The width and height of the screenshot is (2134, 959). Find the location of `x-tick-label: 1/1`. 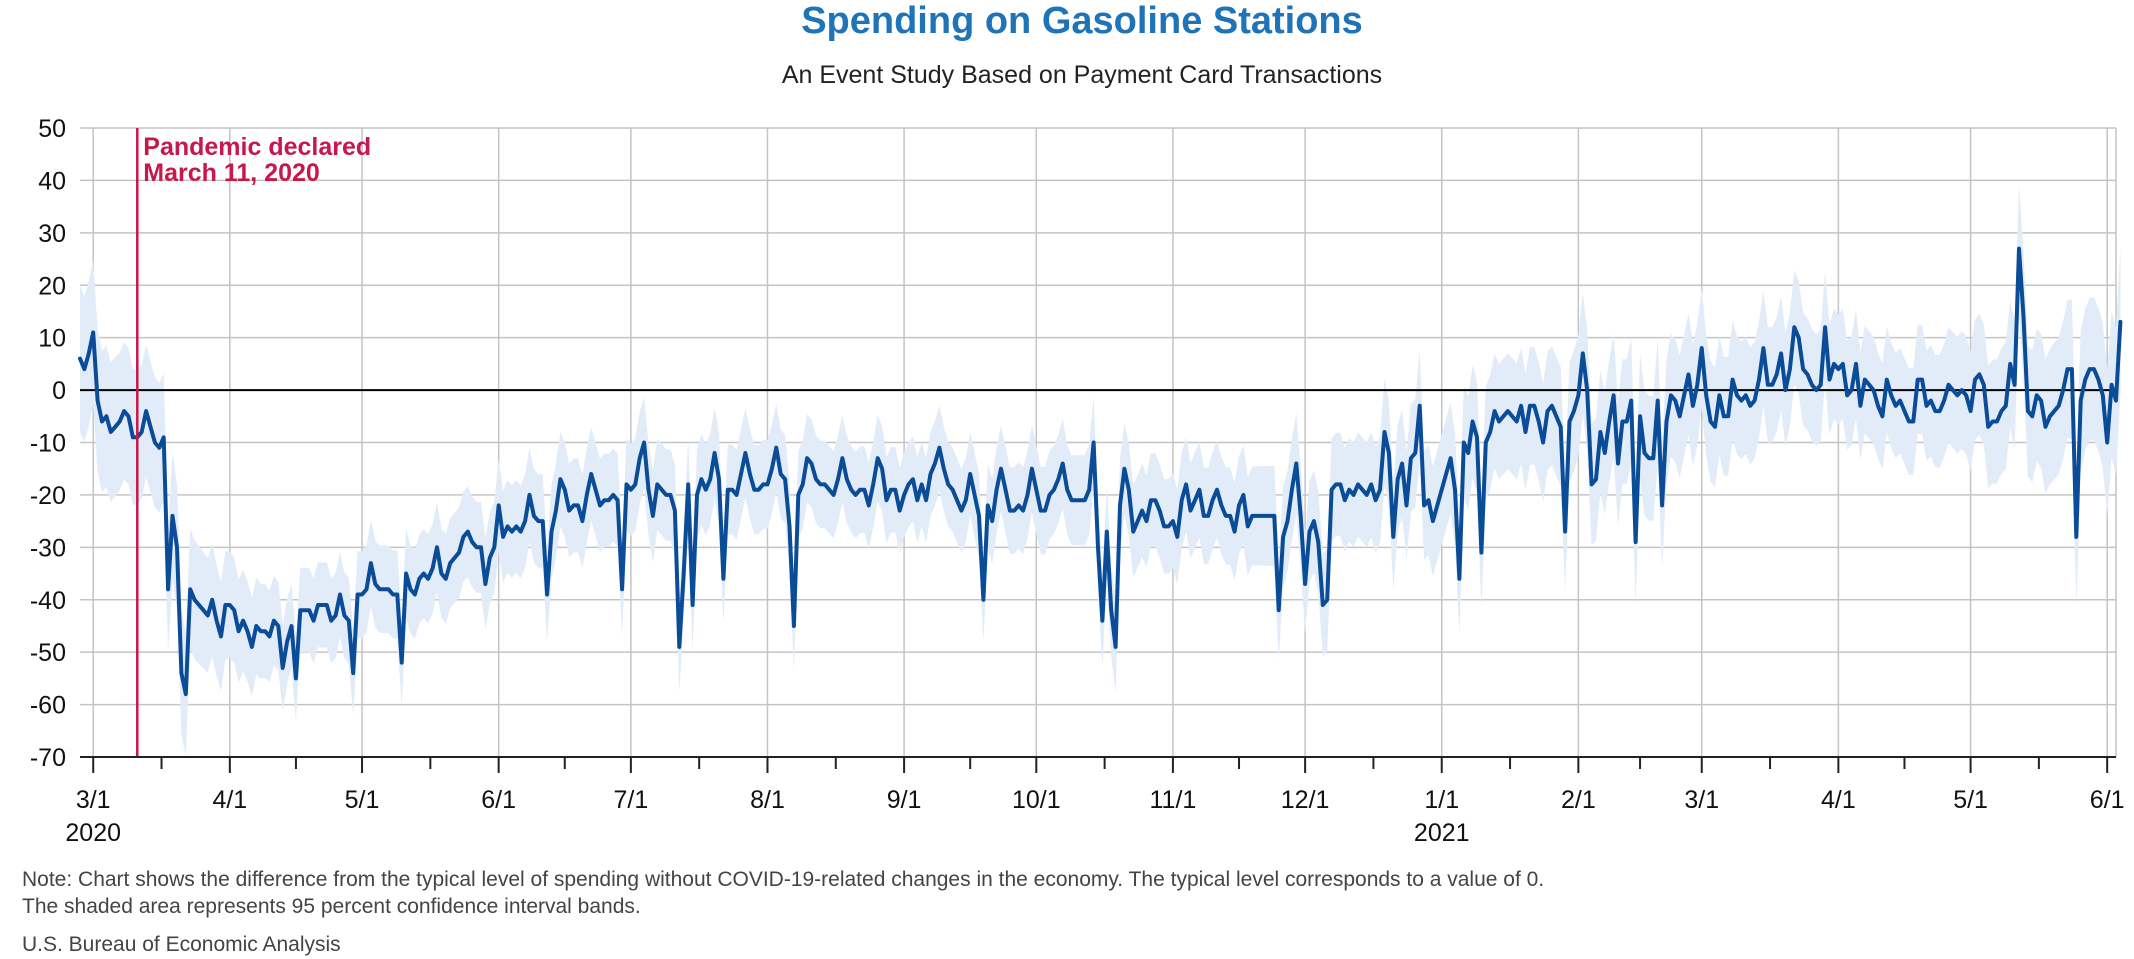

x-tick-label: 1/1 is located at coordinates (1441, 800).